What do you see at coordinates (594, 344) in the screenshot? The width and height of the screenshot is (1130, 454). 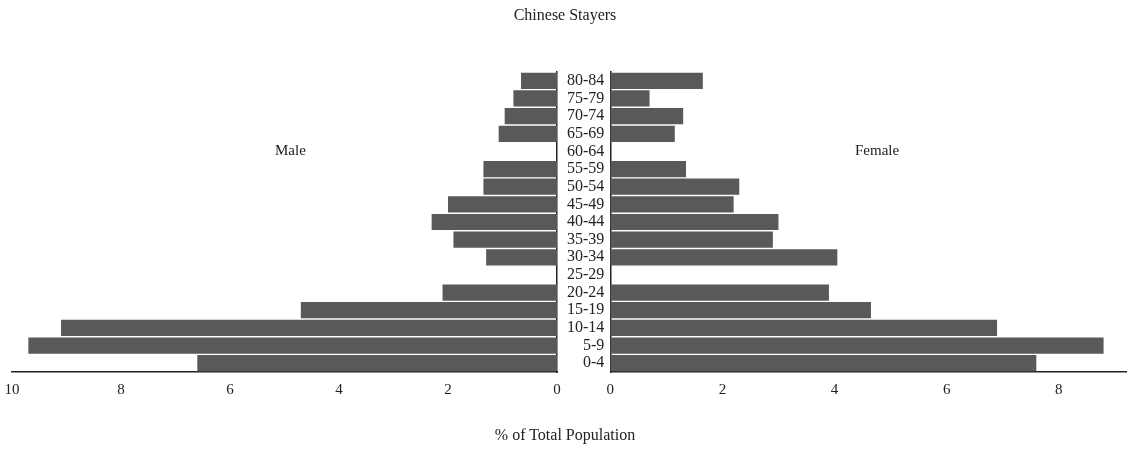 I see `y-tick-label: 5-9` at bounding box center [594, 344].